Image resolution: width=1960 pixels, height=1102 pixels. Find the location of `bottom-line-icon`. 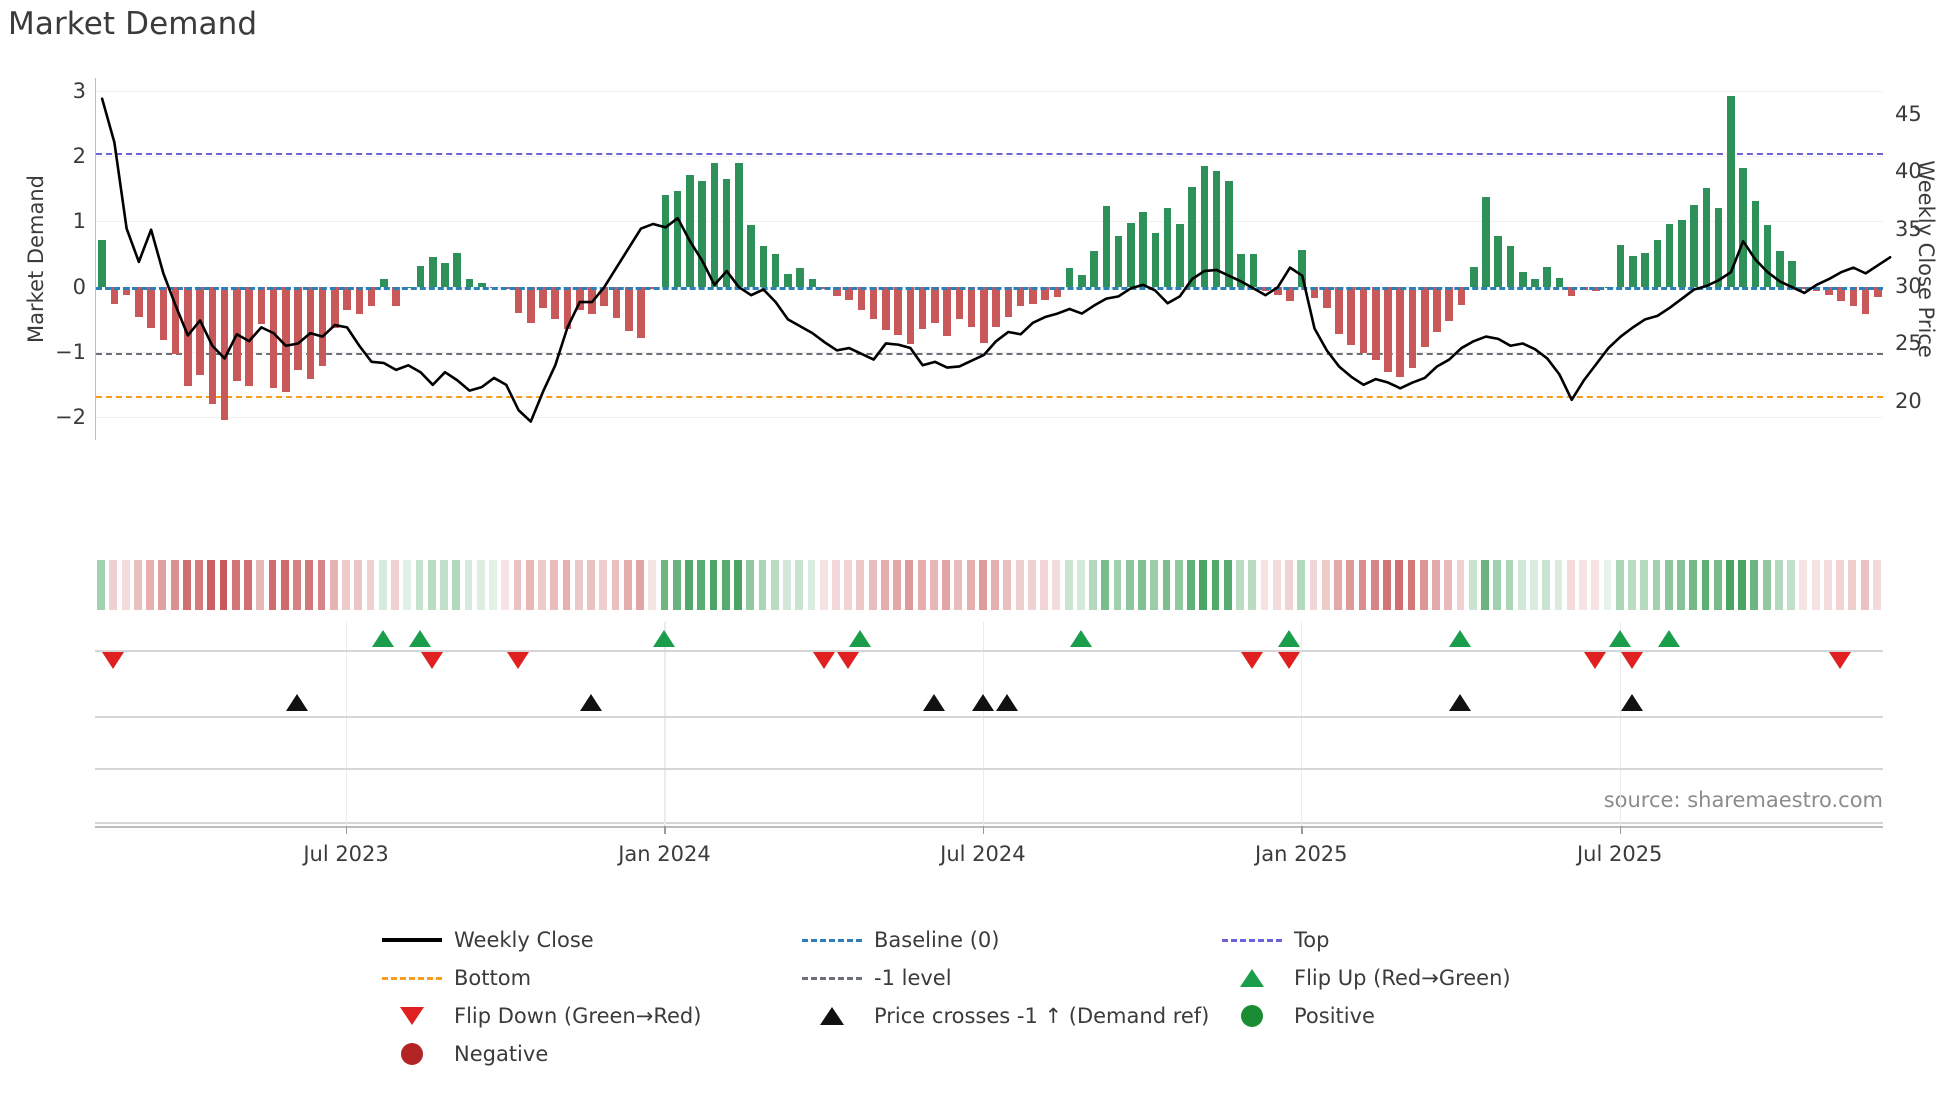

bottom-line-icon is located at coordinates (412, 978).